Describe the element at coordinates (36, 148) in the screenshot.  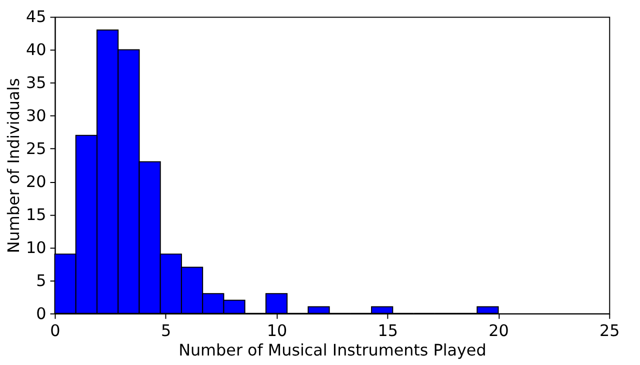
I see `y-tick-label: 25` at that location.